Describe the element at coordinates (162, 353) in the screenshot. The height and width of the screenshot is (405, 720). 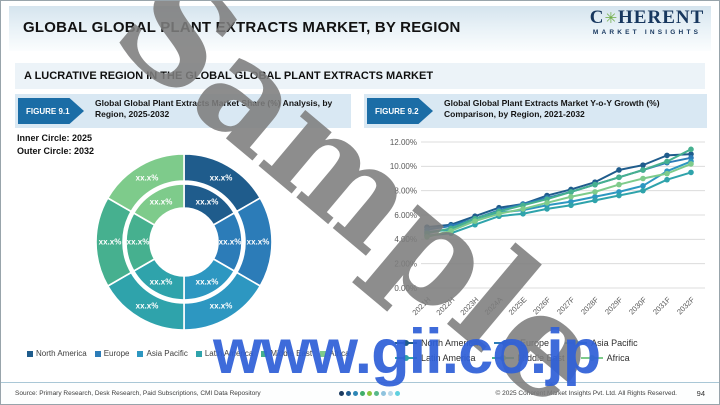
I see `donut-legend-item-asia-pacific: Asia Pacific` at that location.